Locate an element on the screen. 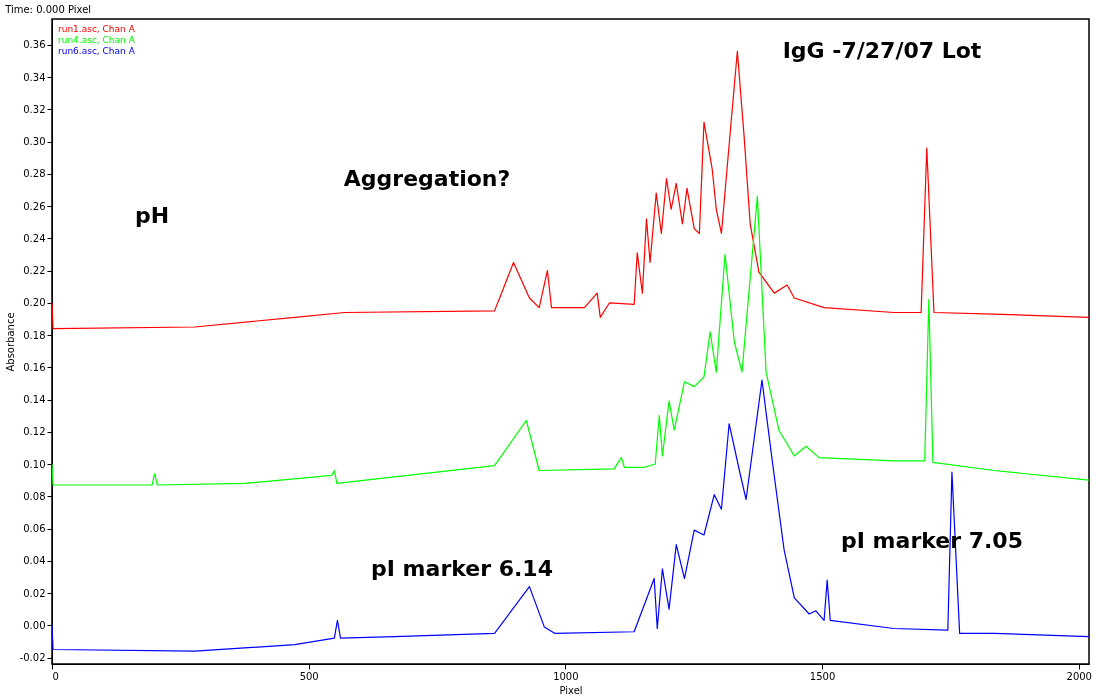 The height and width of the screenshot is (700, 1096). x-tick-label: 1000 is located at coordinates (566, 676).